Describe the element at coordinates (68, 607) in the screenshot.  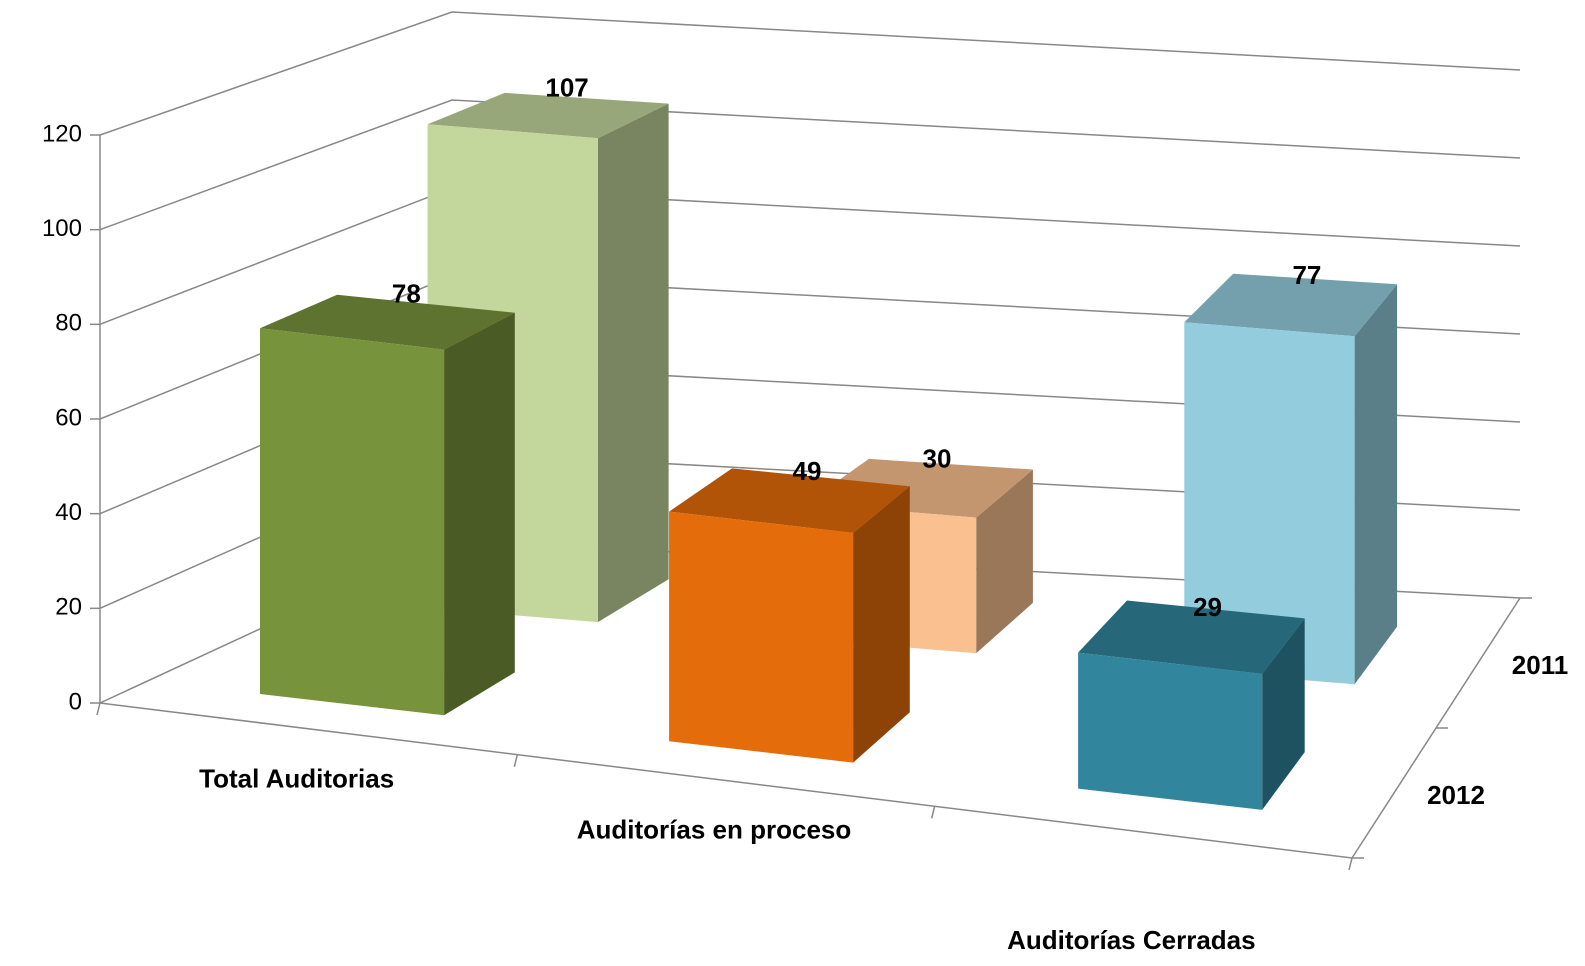
I see `y-tick-label: 20` at that location.